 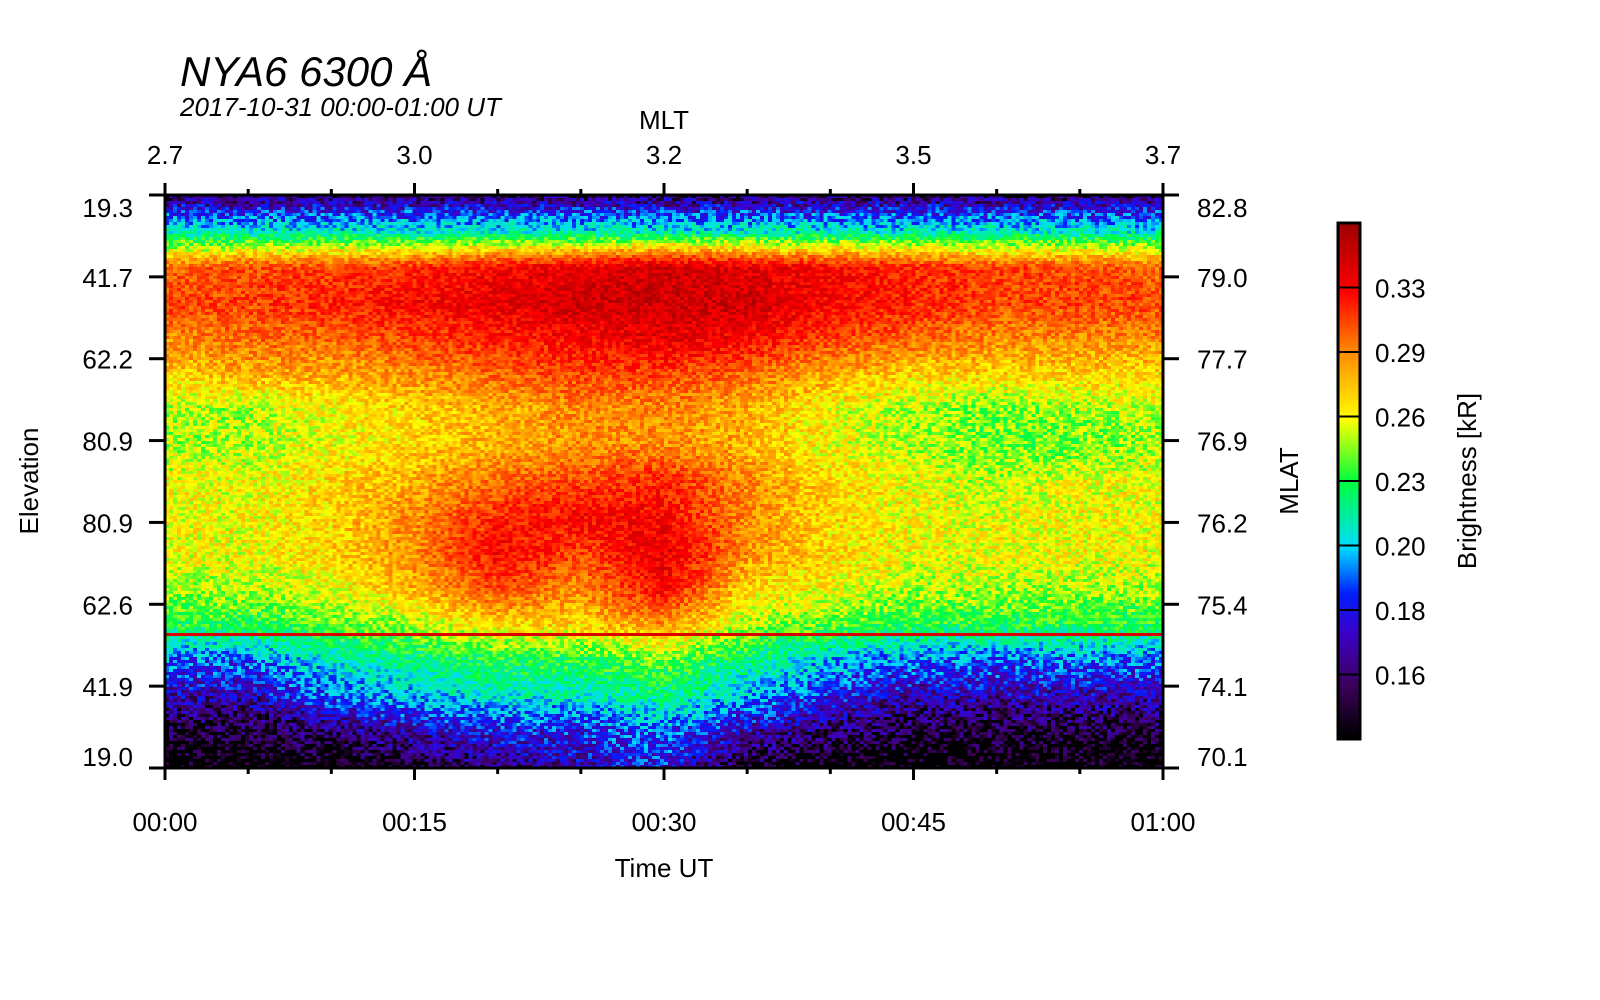 I want to click on right-tick-label: 76.9, so click(x=1222, y=442).